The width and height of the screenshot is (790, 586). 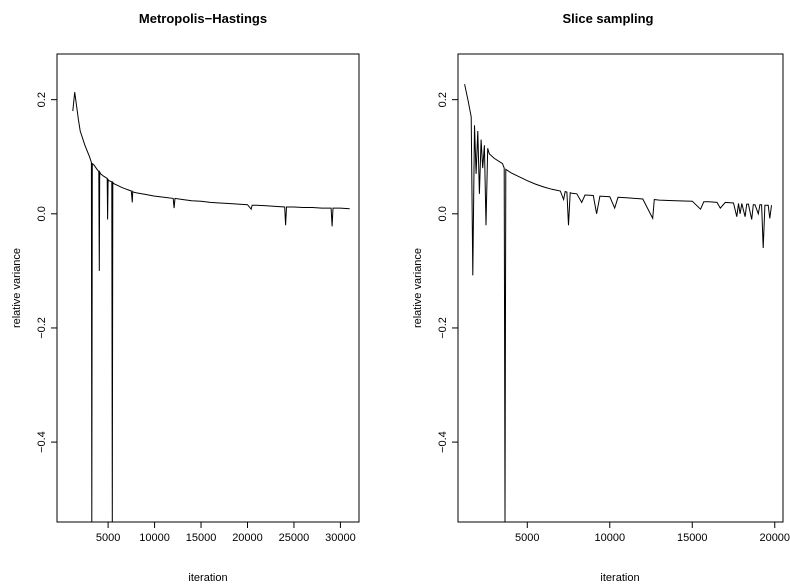 What do you see at coordinates (294, 538) in the screenshot?
I see `x-tick-label: 25000` at bounding box center [294, 538].